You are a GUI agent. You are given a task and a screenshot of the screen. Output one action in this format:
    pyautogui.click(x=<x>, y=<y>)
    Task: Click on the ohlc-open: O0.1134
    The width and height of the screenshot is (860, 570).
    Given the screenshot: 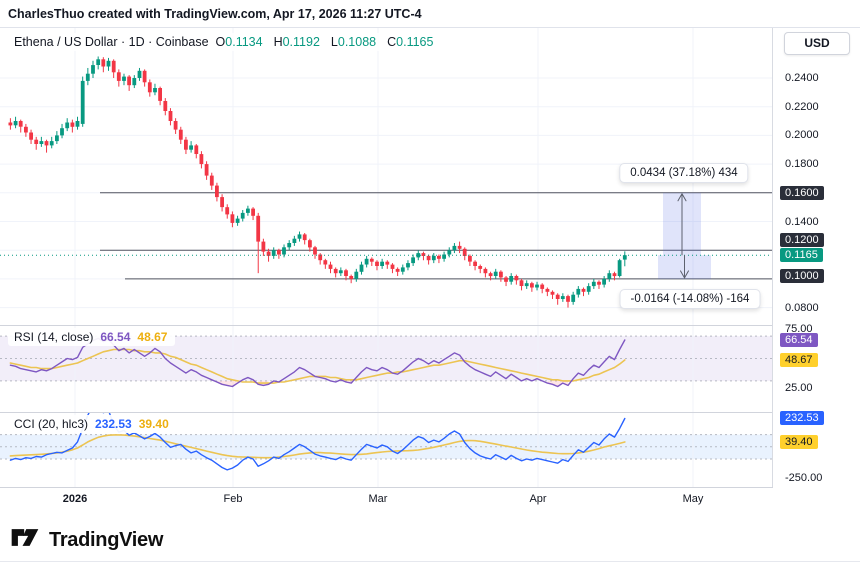 What is the action you would take?
    pyautogui.click(x=239, y=42)
    